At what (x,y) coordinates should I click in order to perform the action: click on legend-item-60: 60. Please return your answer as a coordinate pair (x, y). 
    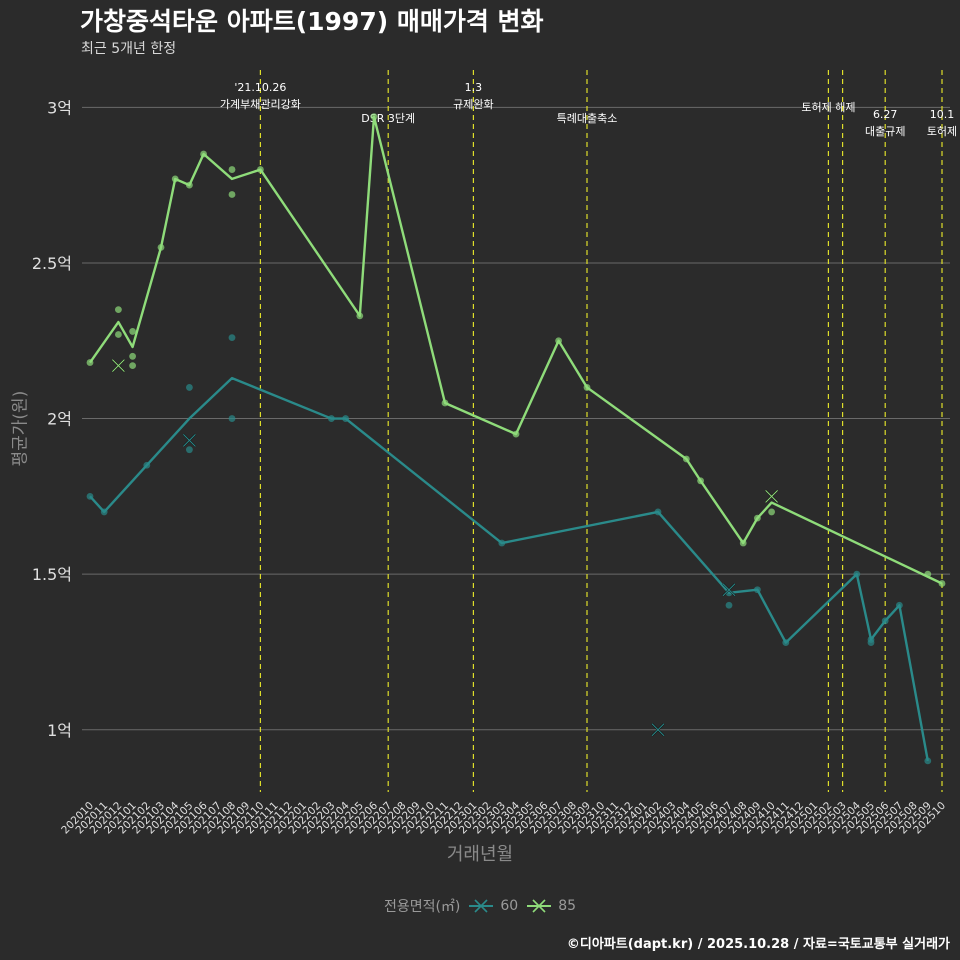
    Looking at the image, I should click on (493, 906).